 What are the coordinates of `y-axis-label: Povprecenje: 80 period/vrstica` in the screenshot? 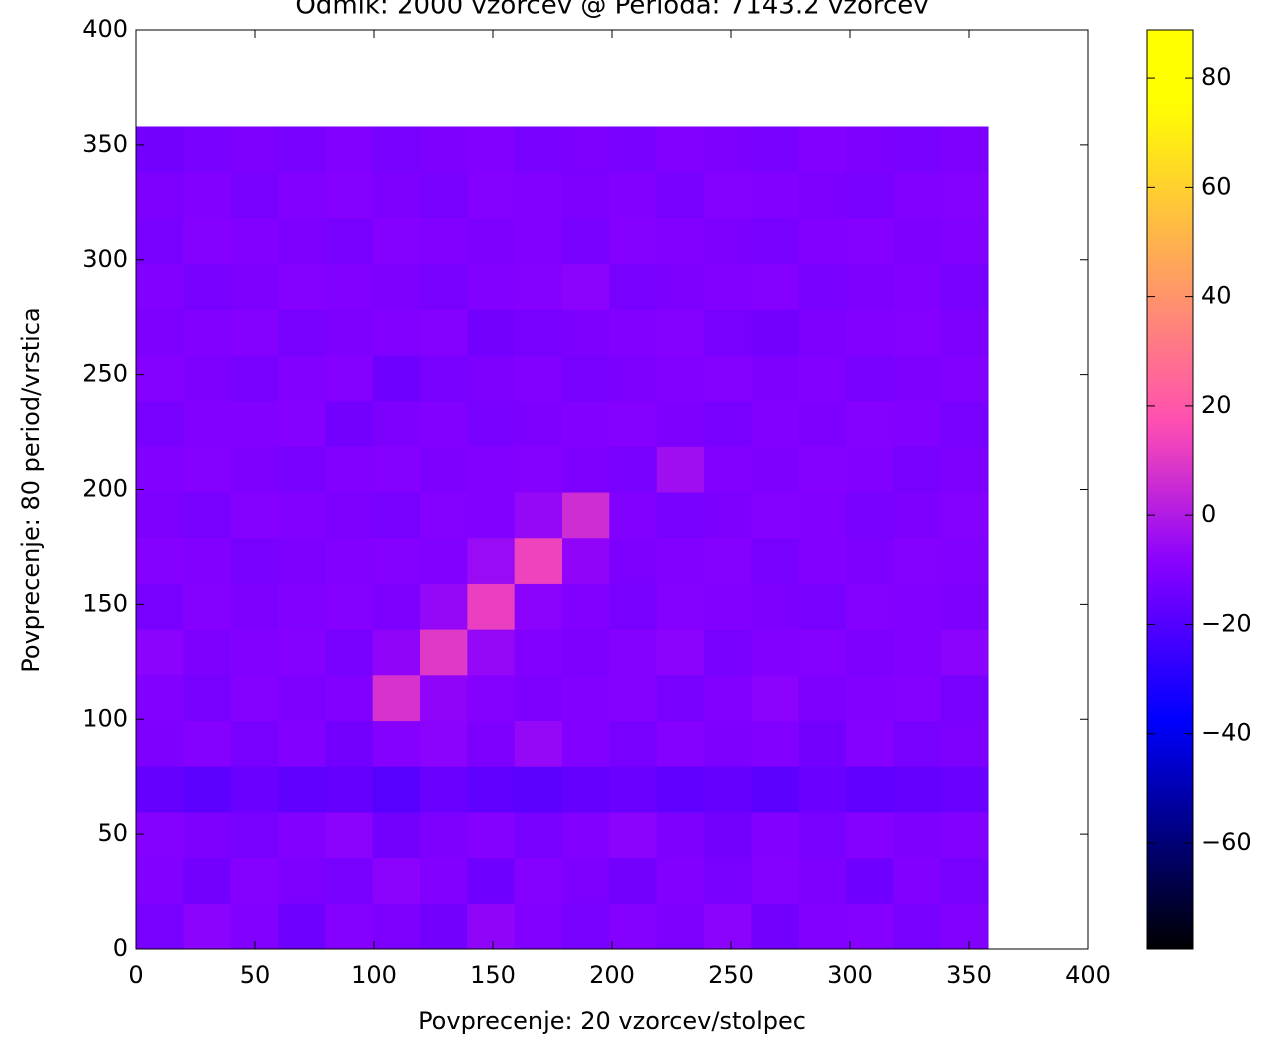 It's located at (31, 489).